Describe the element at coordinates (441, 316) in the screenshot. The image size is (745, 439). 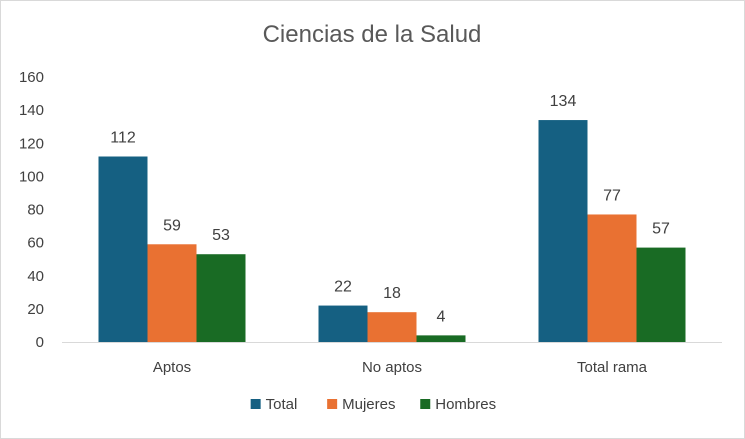
I see `data-label-hombres-no-aptos: 4` at that location.